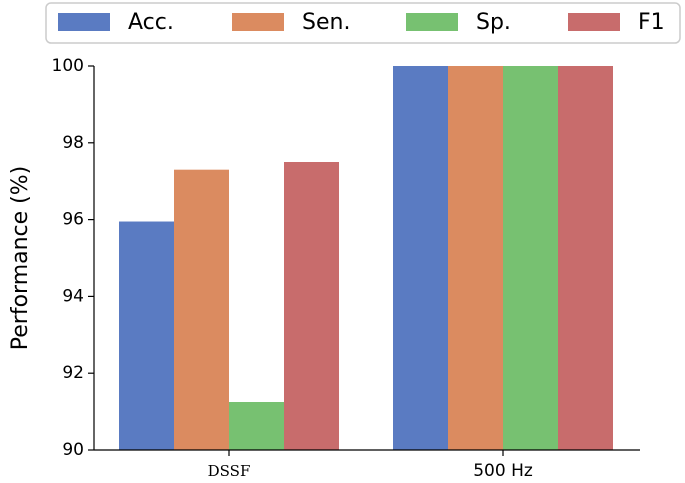  What do you see at coordinates (229, 471) in the screenshot?
I see `x-tick-label: DSSF` at bounding box center [229, 471].